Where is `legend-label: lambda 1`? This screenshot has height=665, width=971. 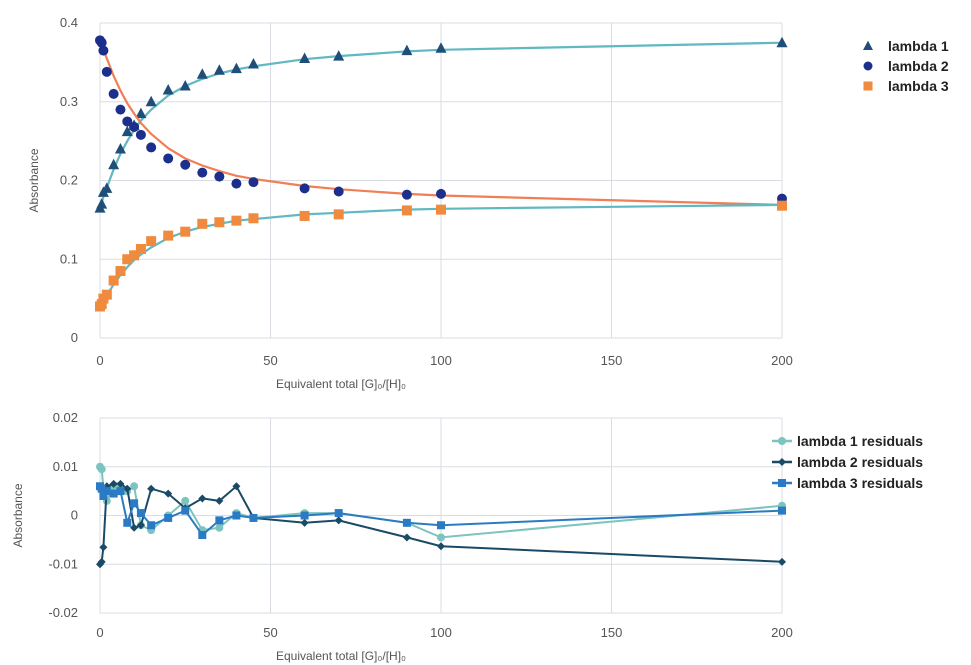
legend-label: lambda 1 is located at coordinates (918, 46).